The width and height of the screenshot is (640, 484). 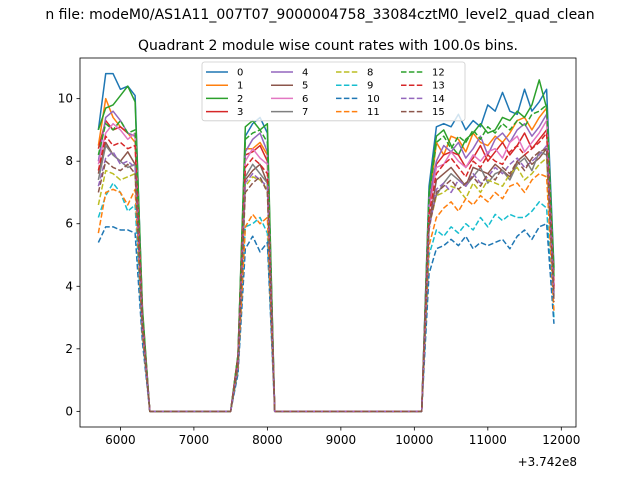 I want to click on legend-label-8: 8, so click(x=370, y=73).